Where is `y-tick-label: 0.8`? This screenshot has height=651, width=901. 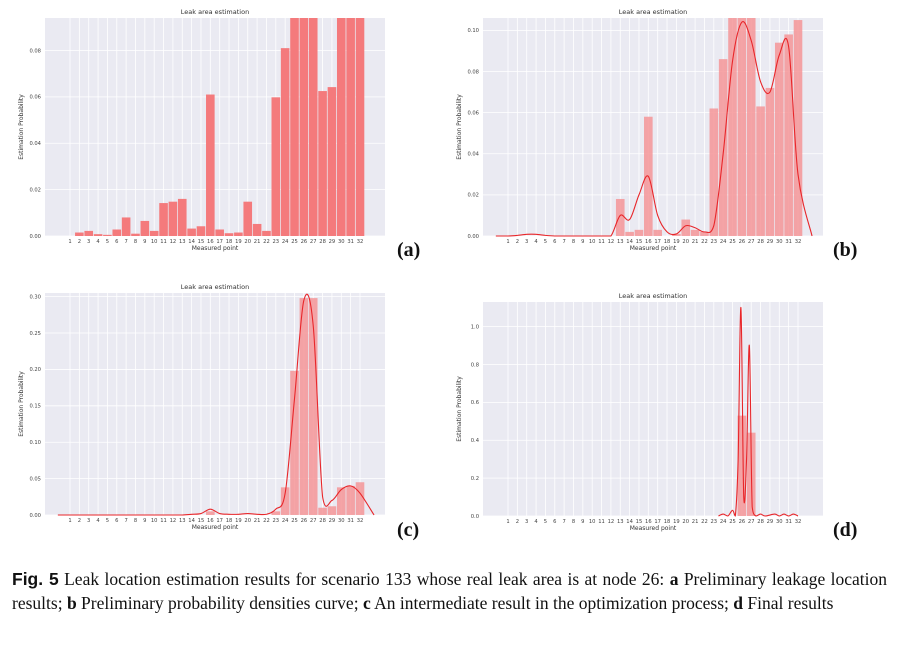
y-tick-label: 0.8 is located at coordinates (475, 365).